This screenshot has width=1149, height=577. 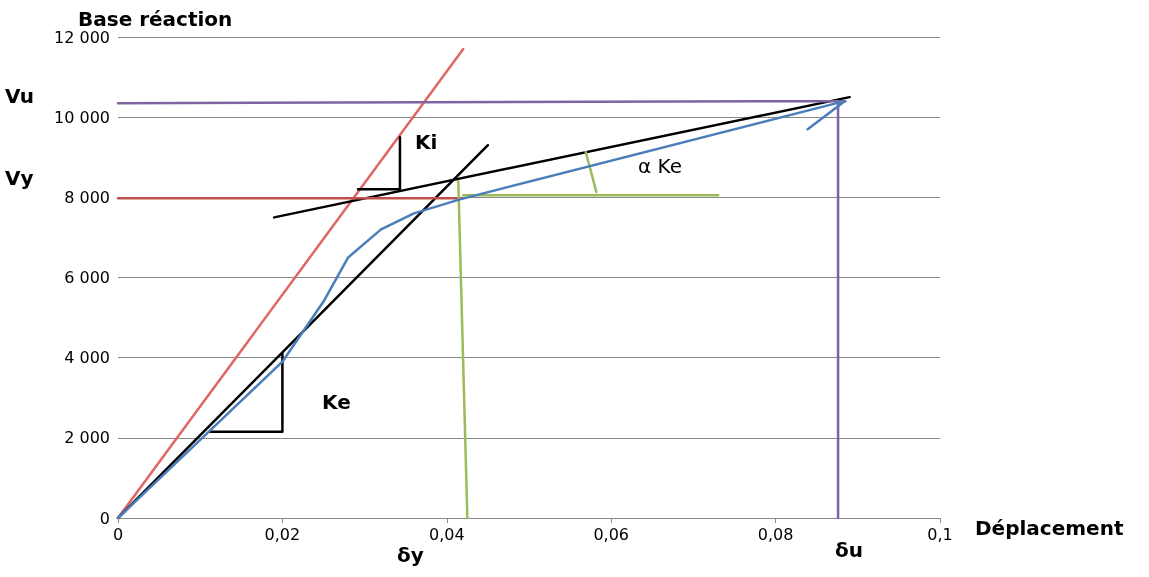 I want to click on x-tick-label: 0,02, so click(x=282, y=534).